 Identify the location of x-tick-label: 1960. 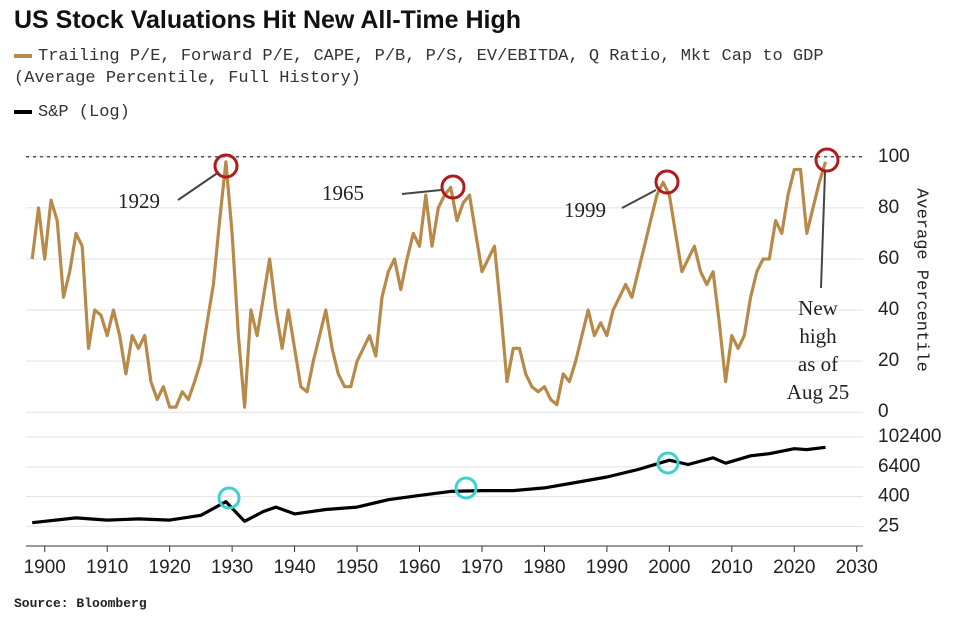
(419, 567).